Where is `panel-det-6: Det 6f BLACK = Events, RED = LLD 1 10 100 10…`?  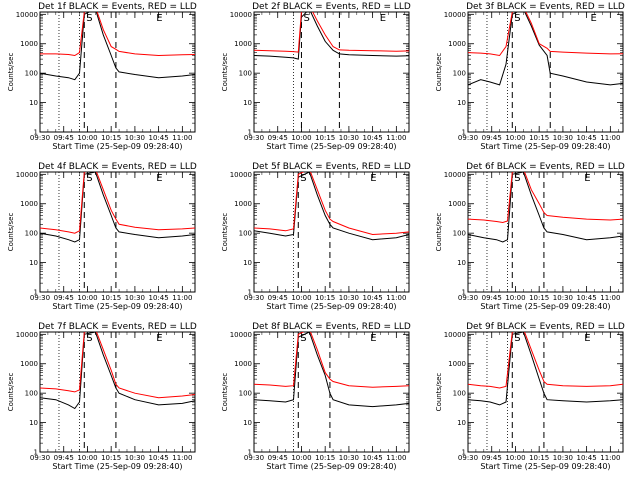
panel-det-6: Det 6f BLACK = Events, RED = LLD 1 10 100 10… is located at coordinates (530, 236).